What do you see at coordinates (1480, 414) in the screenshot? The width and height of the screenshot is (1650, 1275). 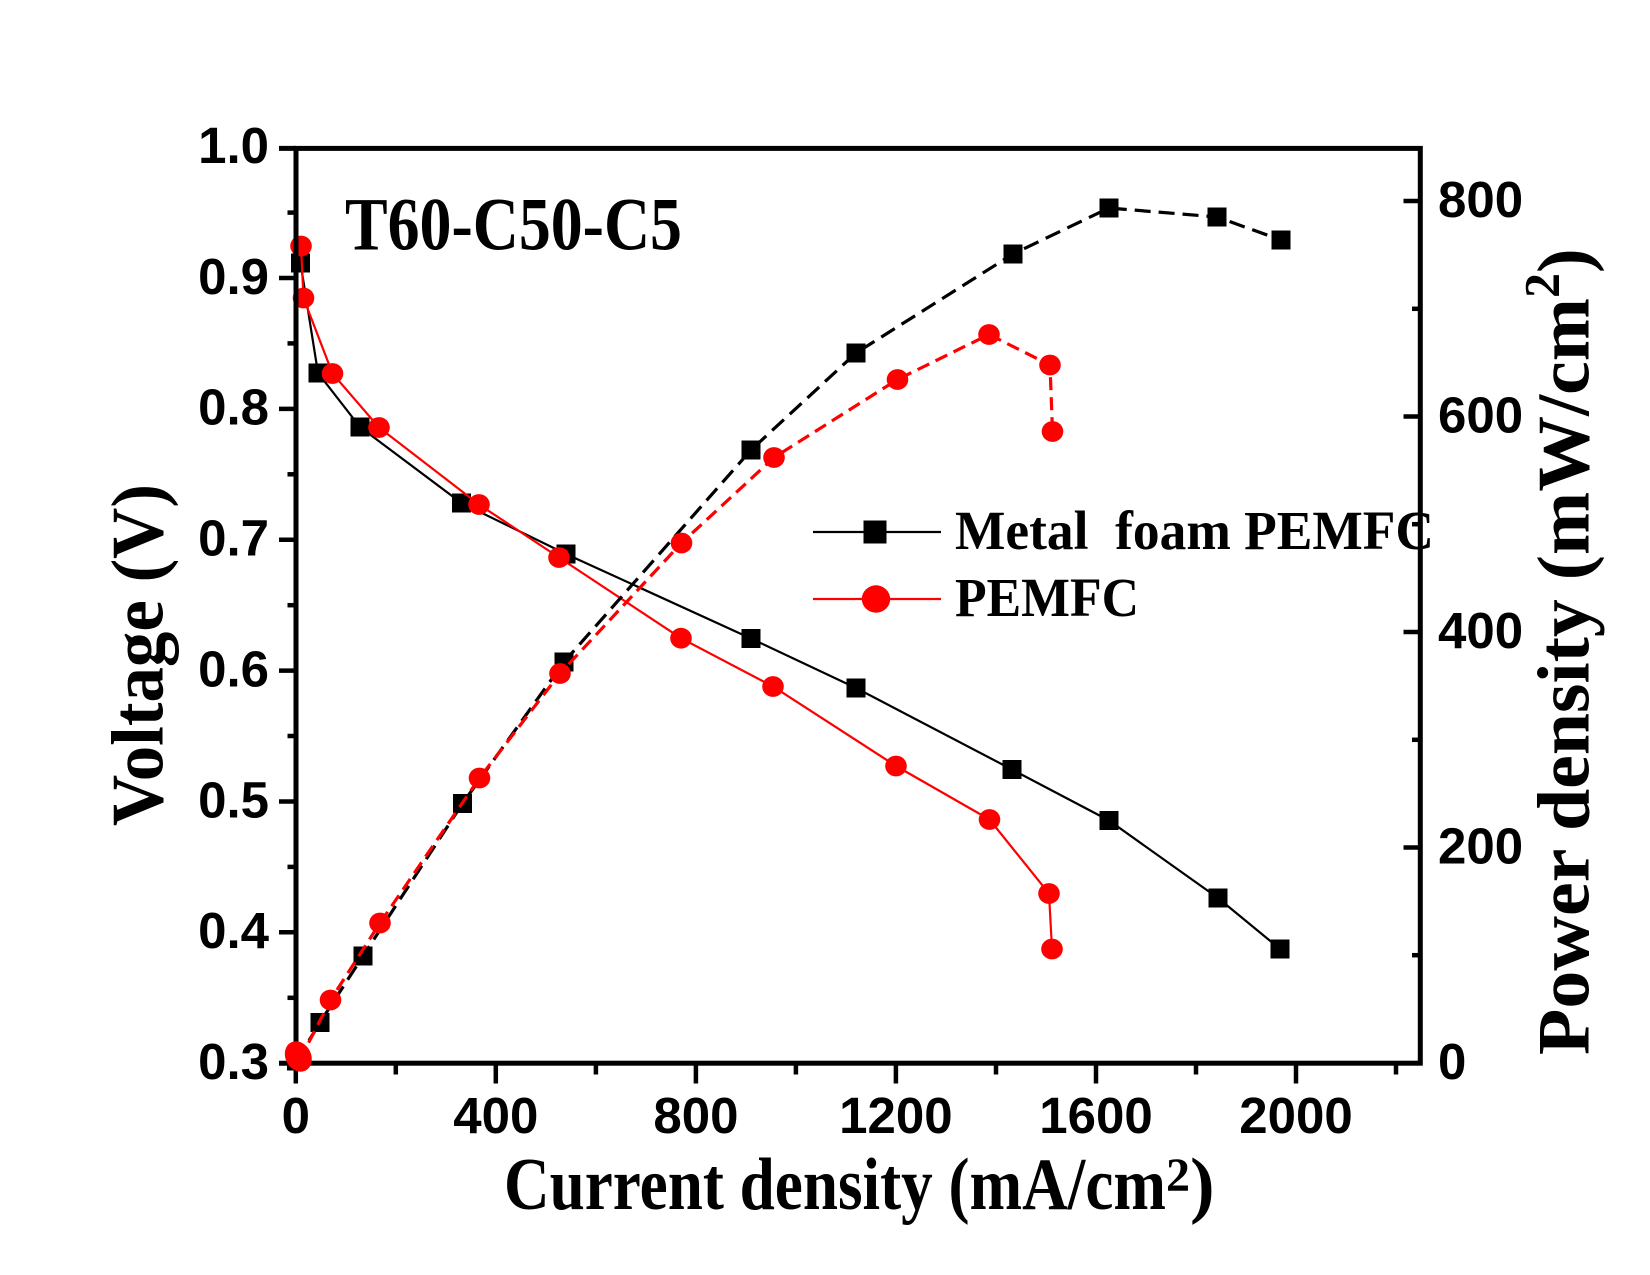 I see `svg-text: 600` at bounding box center [1480, 414].